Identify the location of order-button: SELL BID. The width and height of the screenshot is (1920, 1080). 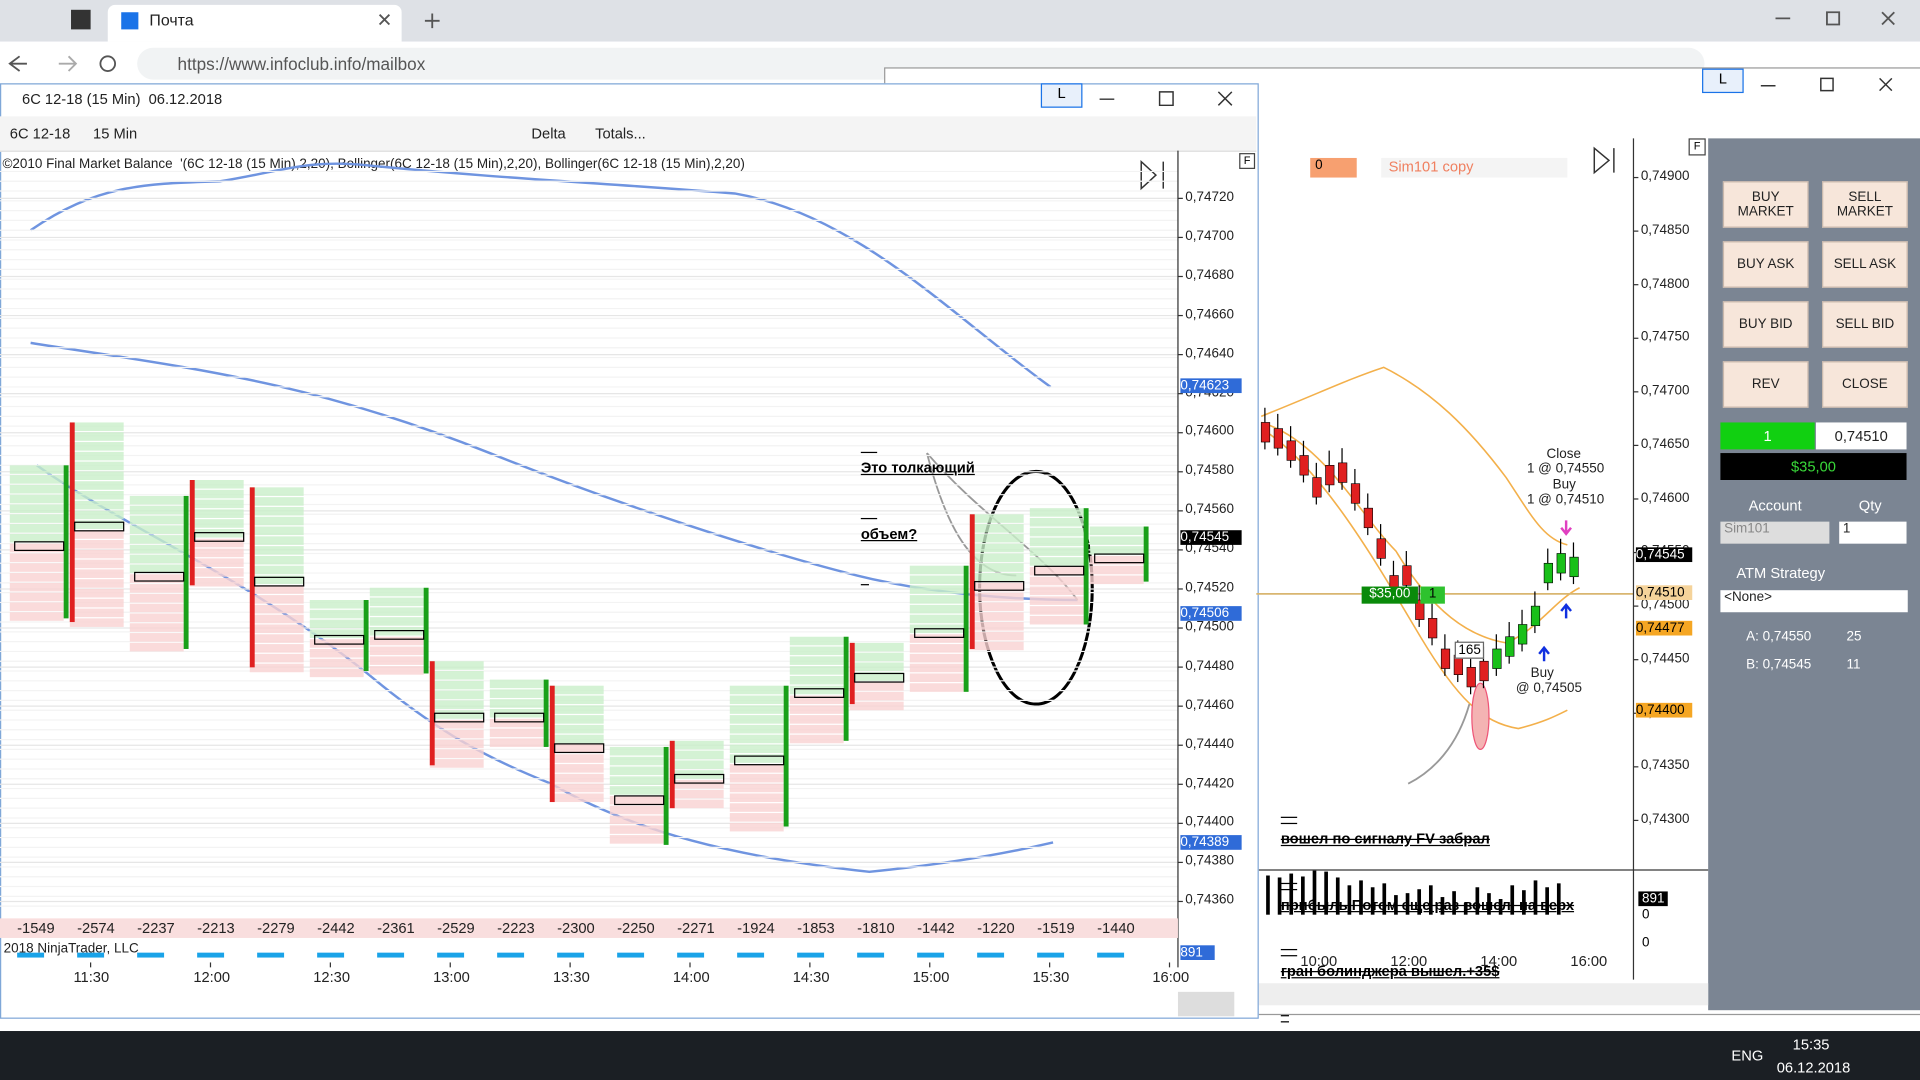
(1865, 324).